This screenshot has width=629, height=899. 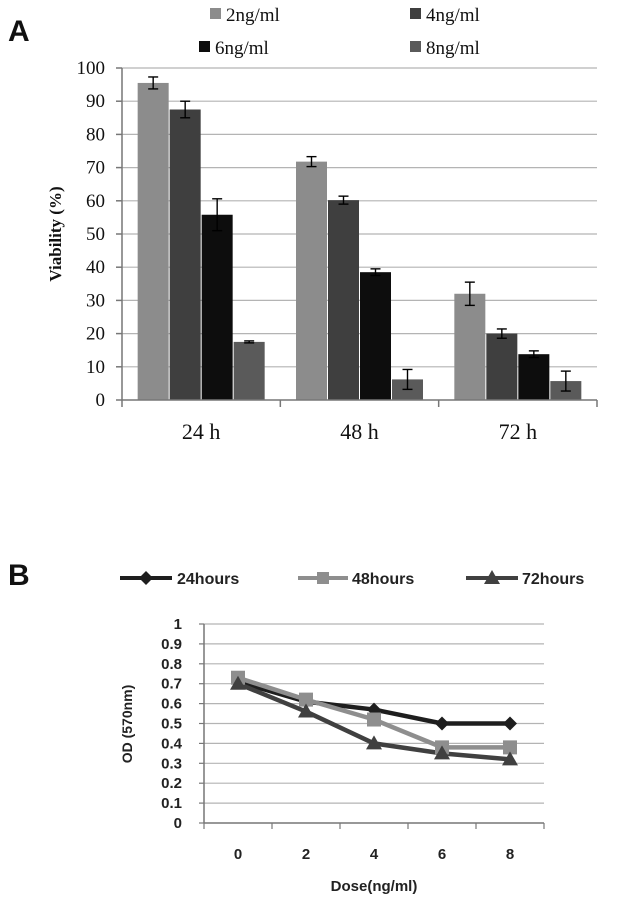 I want to click on panel-b-axes, so click(x=373, y=724).